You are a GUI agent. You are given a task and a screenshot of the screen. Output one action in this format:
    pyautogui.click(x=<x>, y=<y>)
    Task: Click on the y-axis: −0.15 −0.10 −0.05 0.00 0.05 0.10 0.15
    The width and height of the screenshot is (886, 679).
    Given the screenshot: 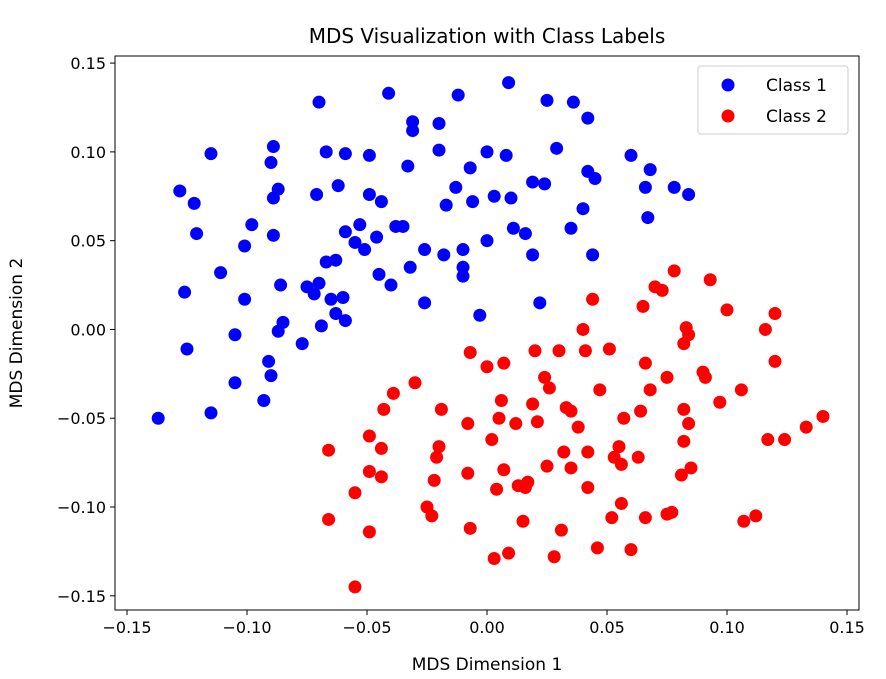 What is the action you would take?
    pyautogui.click(x=86, y=330)
    